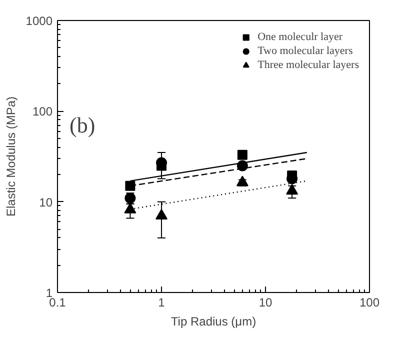 Image resolution: width=403 pixels, height=342 pixels. I want to click on y-tick-label: 100, so click(42, 111).